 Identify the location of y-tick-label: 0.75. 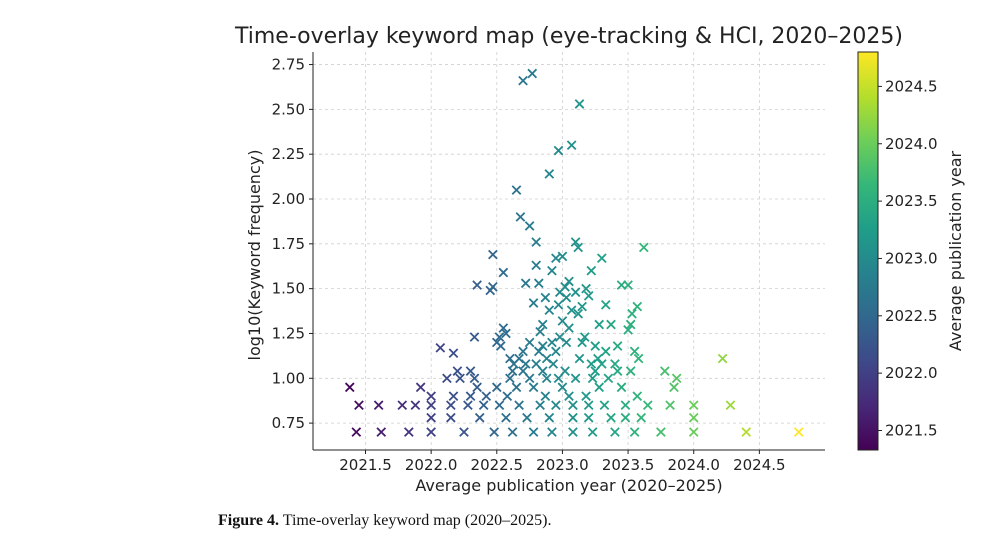
(288, 423).